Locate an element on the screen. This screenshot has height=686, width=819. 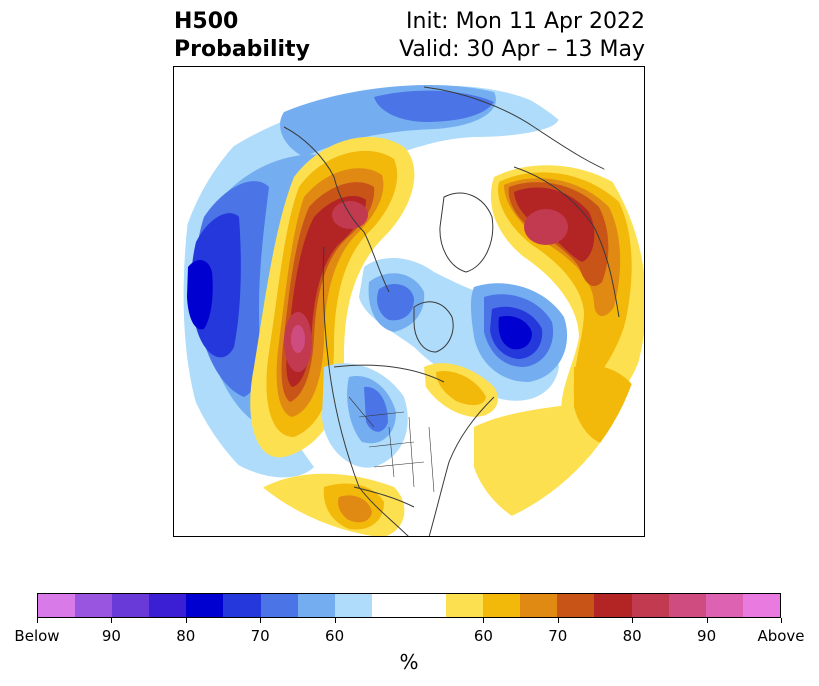
colorbar-units: % is located at coordinates (409, 662).